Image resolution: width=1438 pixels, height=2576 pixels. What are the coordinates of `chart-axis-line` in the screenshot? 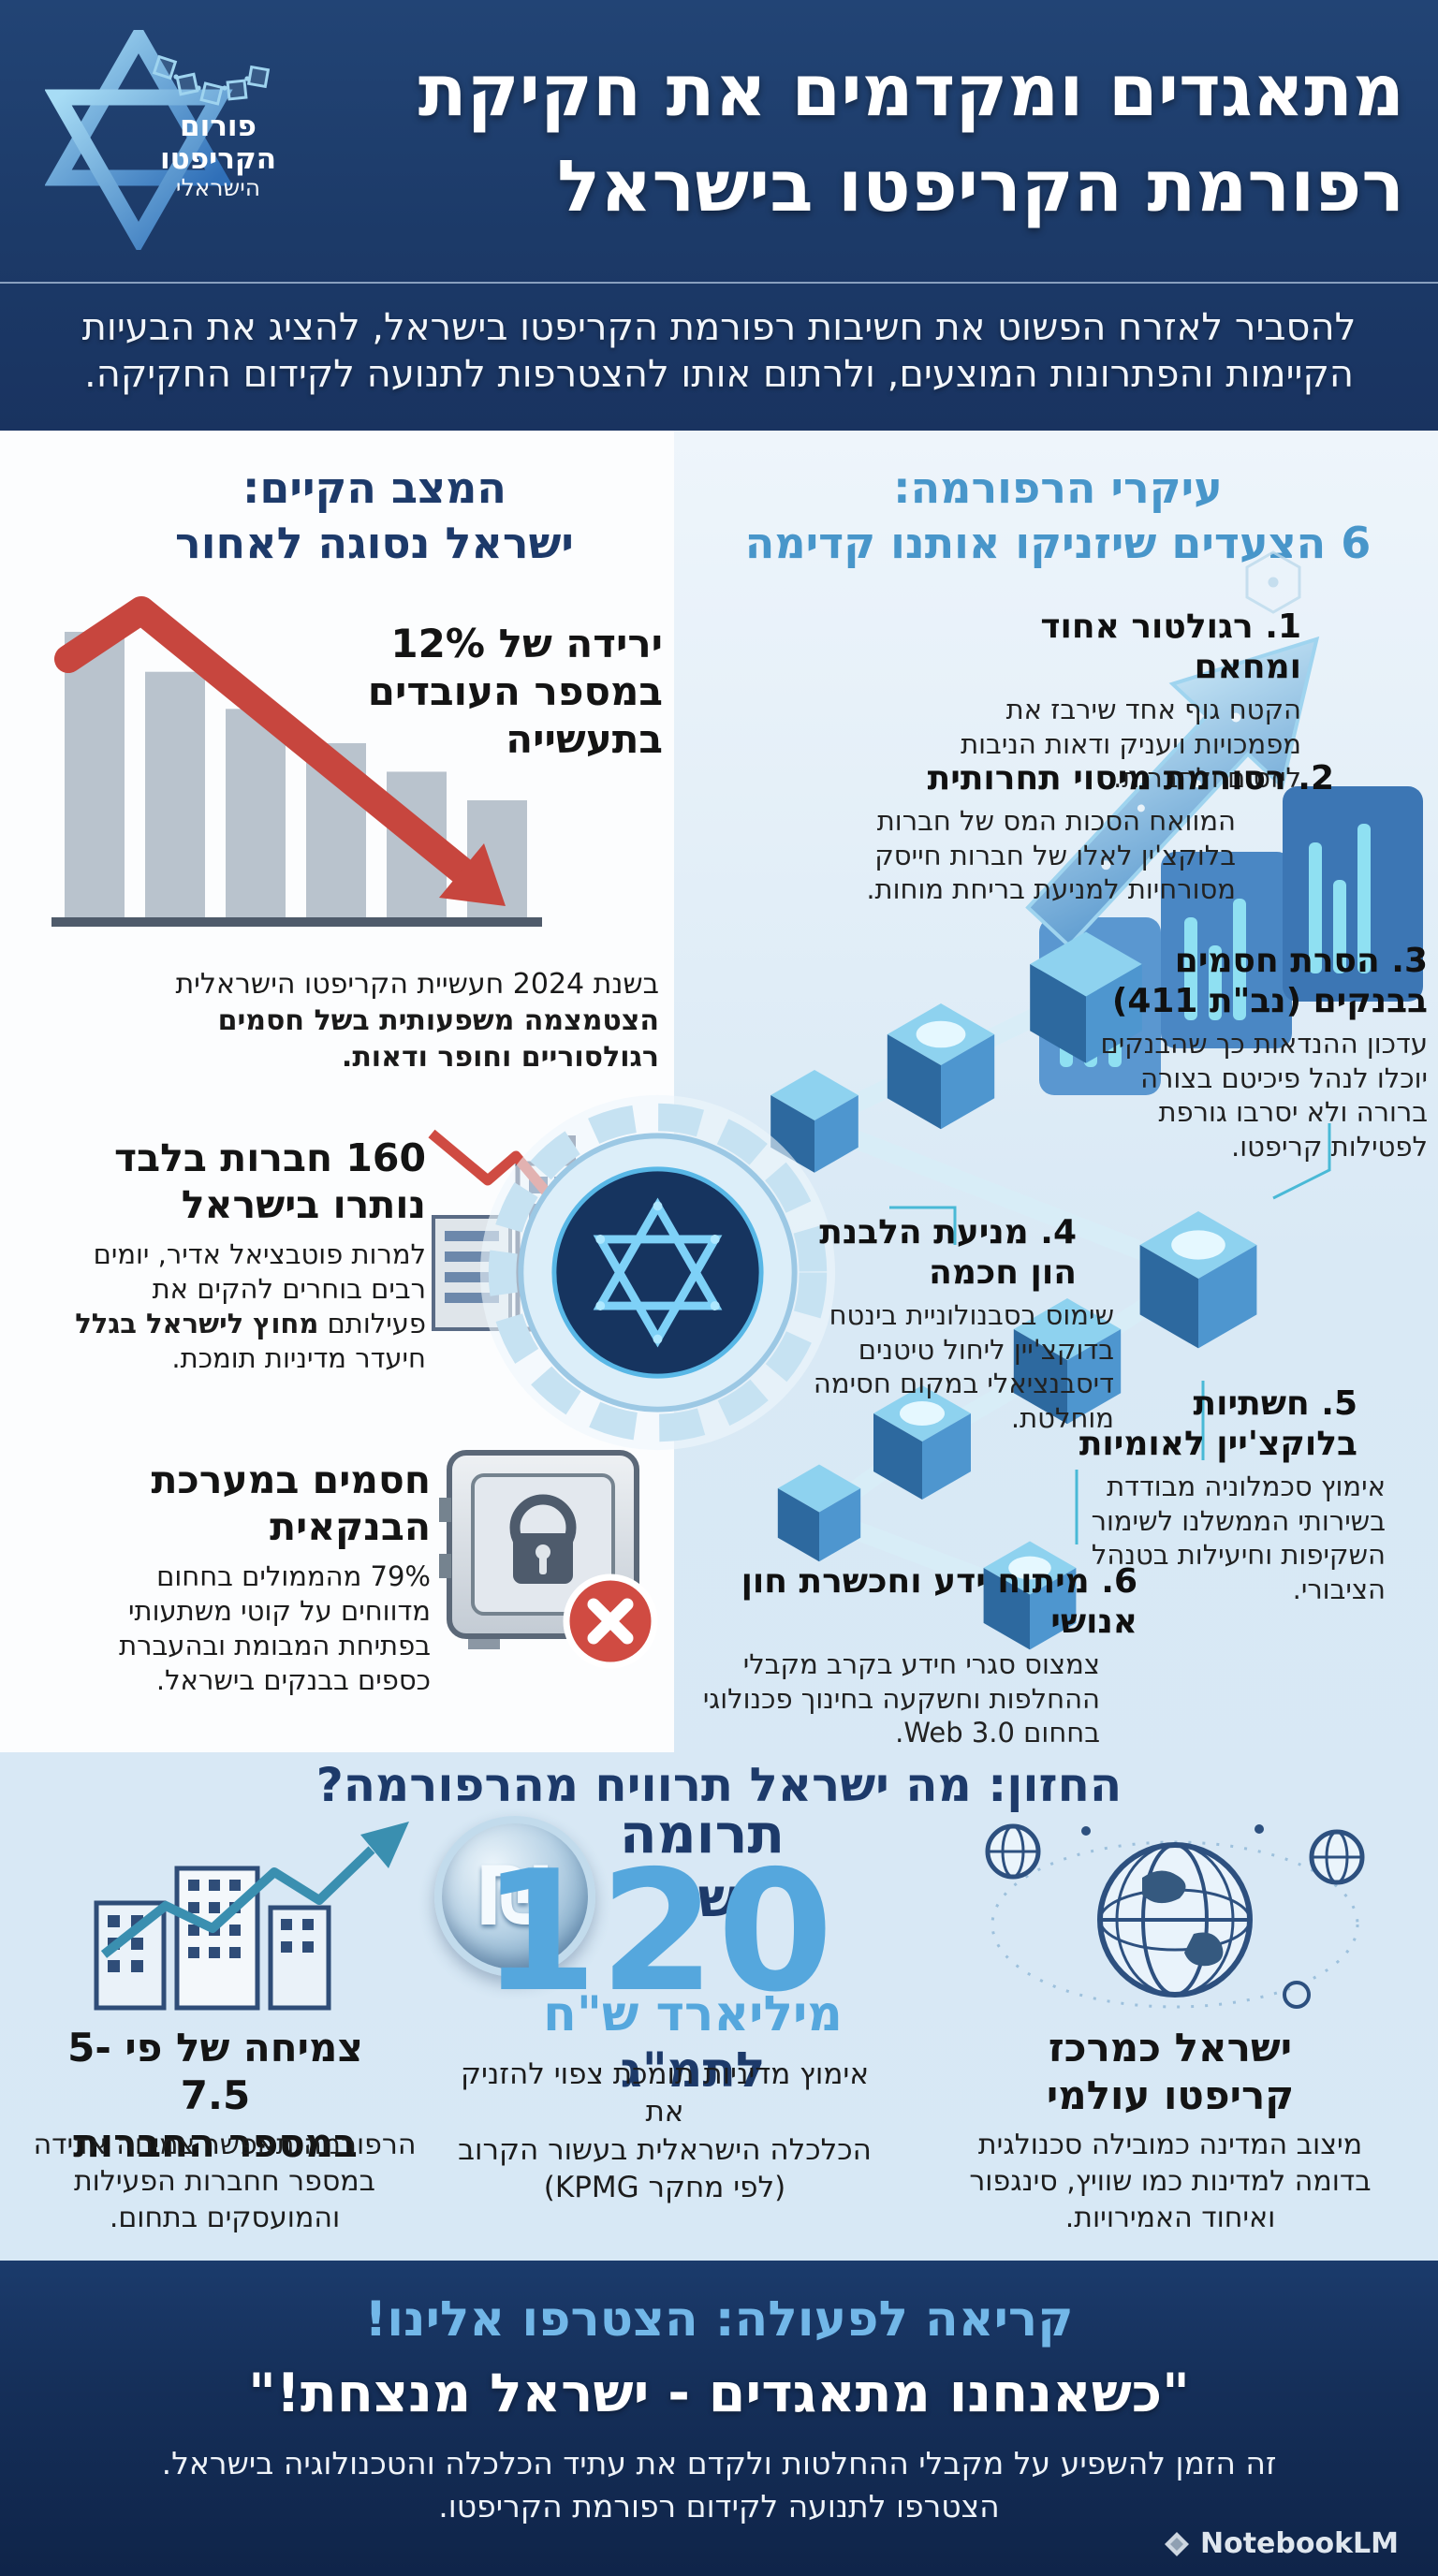 It's located at (296, 922).